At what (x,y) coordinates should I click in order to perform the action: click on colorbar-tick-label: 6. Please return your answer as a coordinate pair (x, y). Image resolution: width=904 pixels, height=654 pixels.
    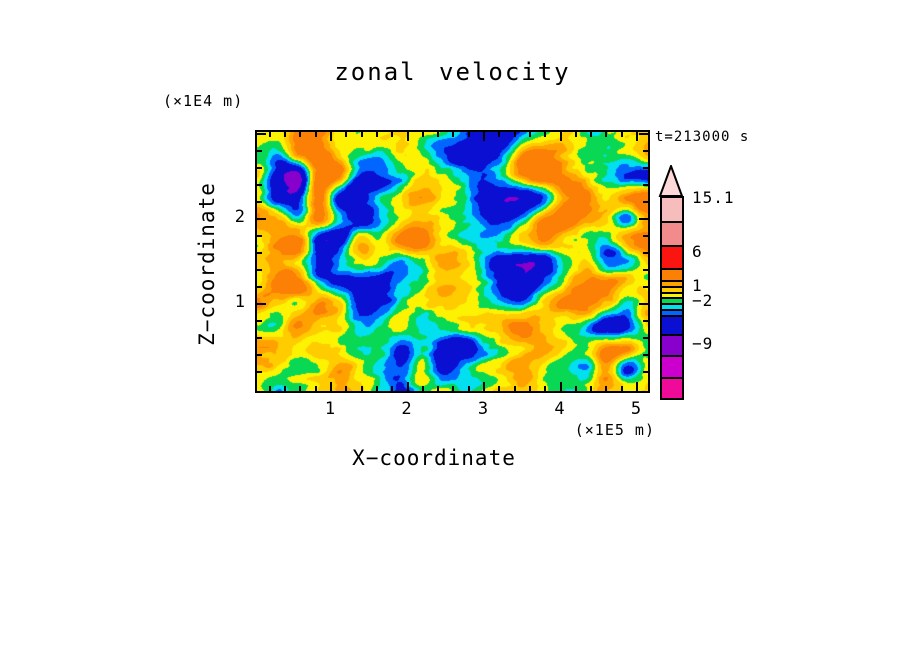
    Looking at the image, I should click on (697, 251).